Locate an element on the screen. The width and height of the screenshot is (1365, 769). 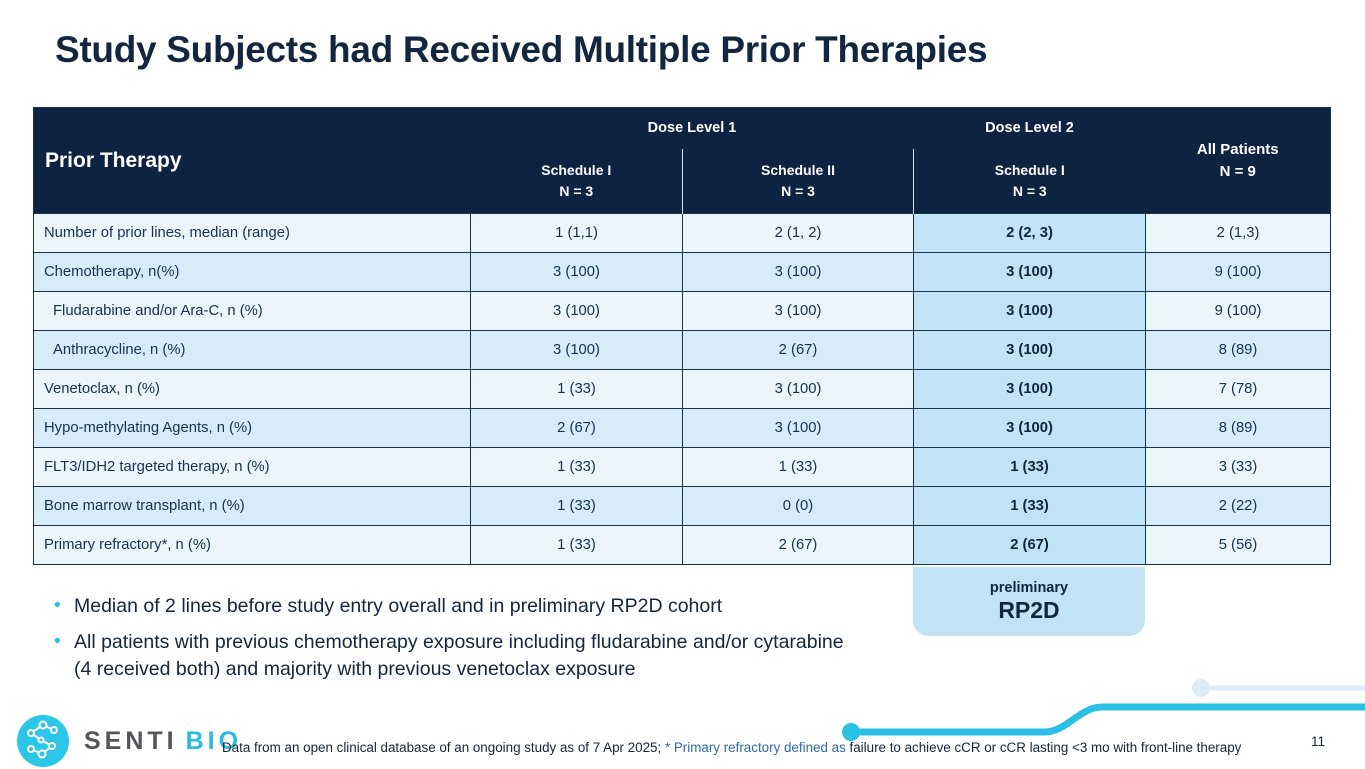
row-label: Fludarabine and/or Ara-C, n (%) is located at coordinates (252, 311).